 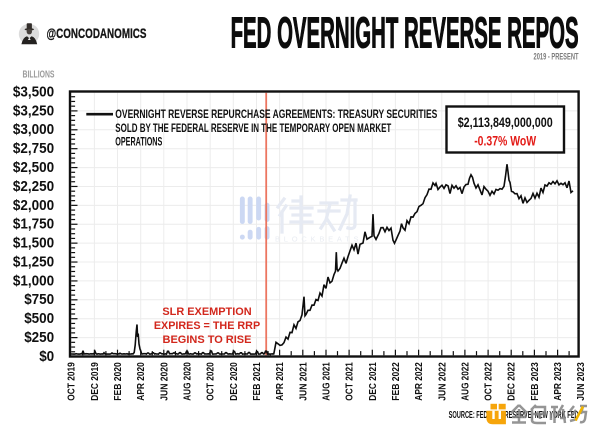 I want to click on svg-text: $500, so click(x=39, y=318).